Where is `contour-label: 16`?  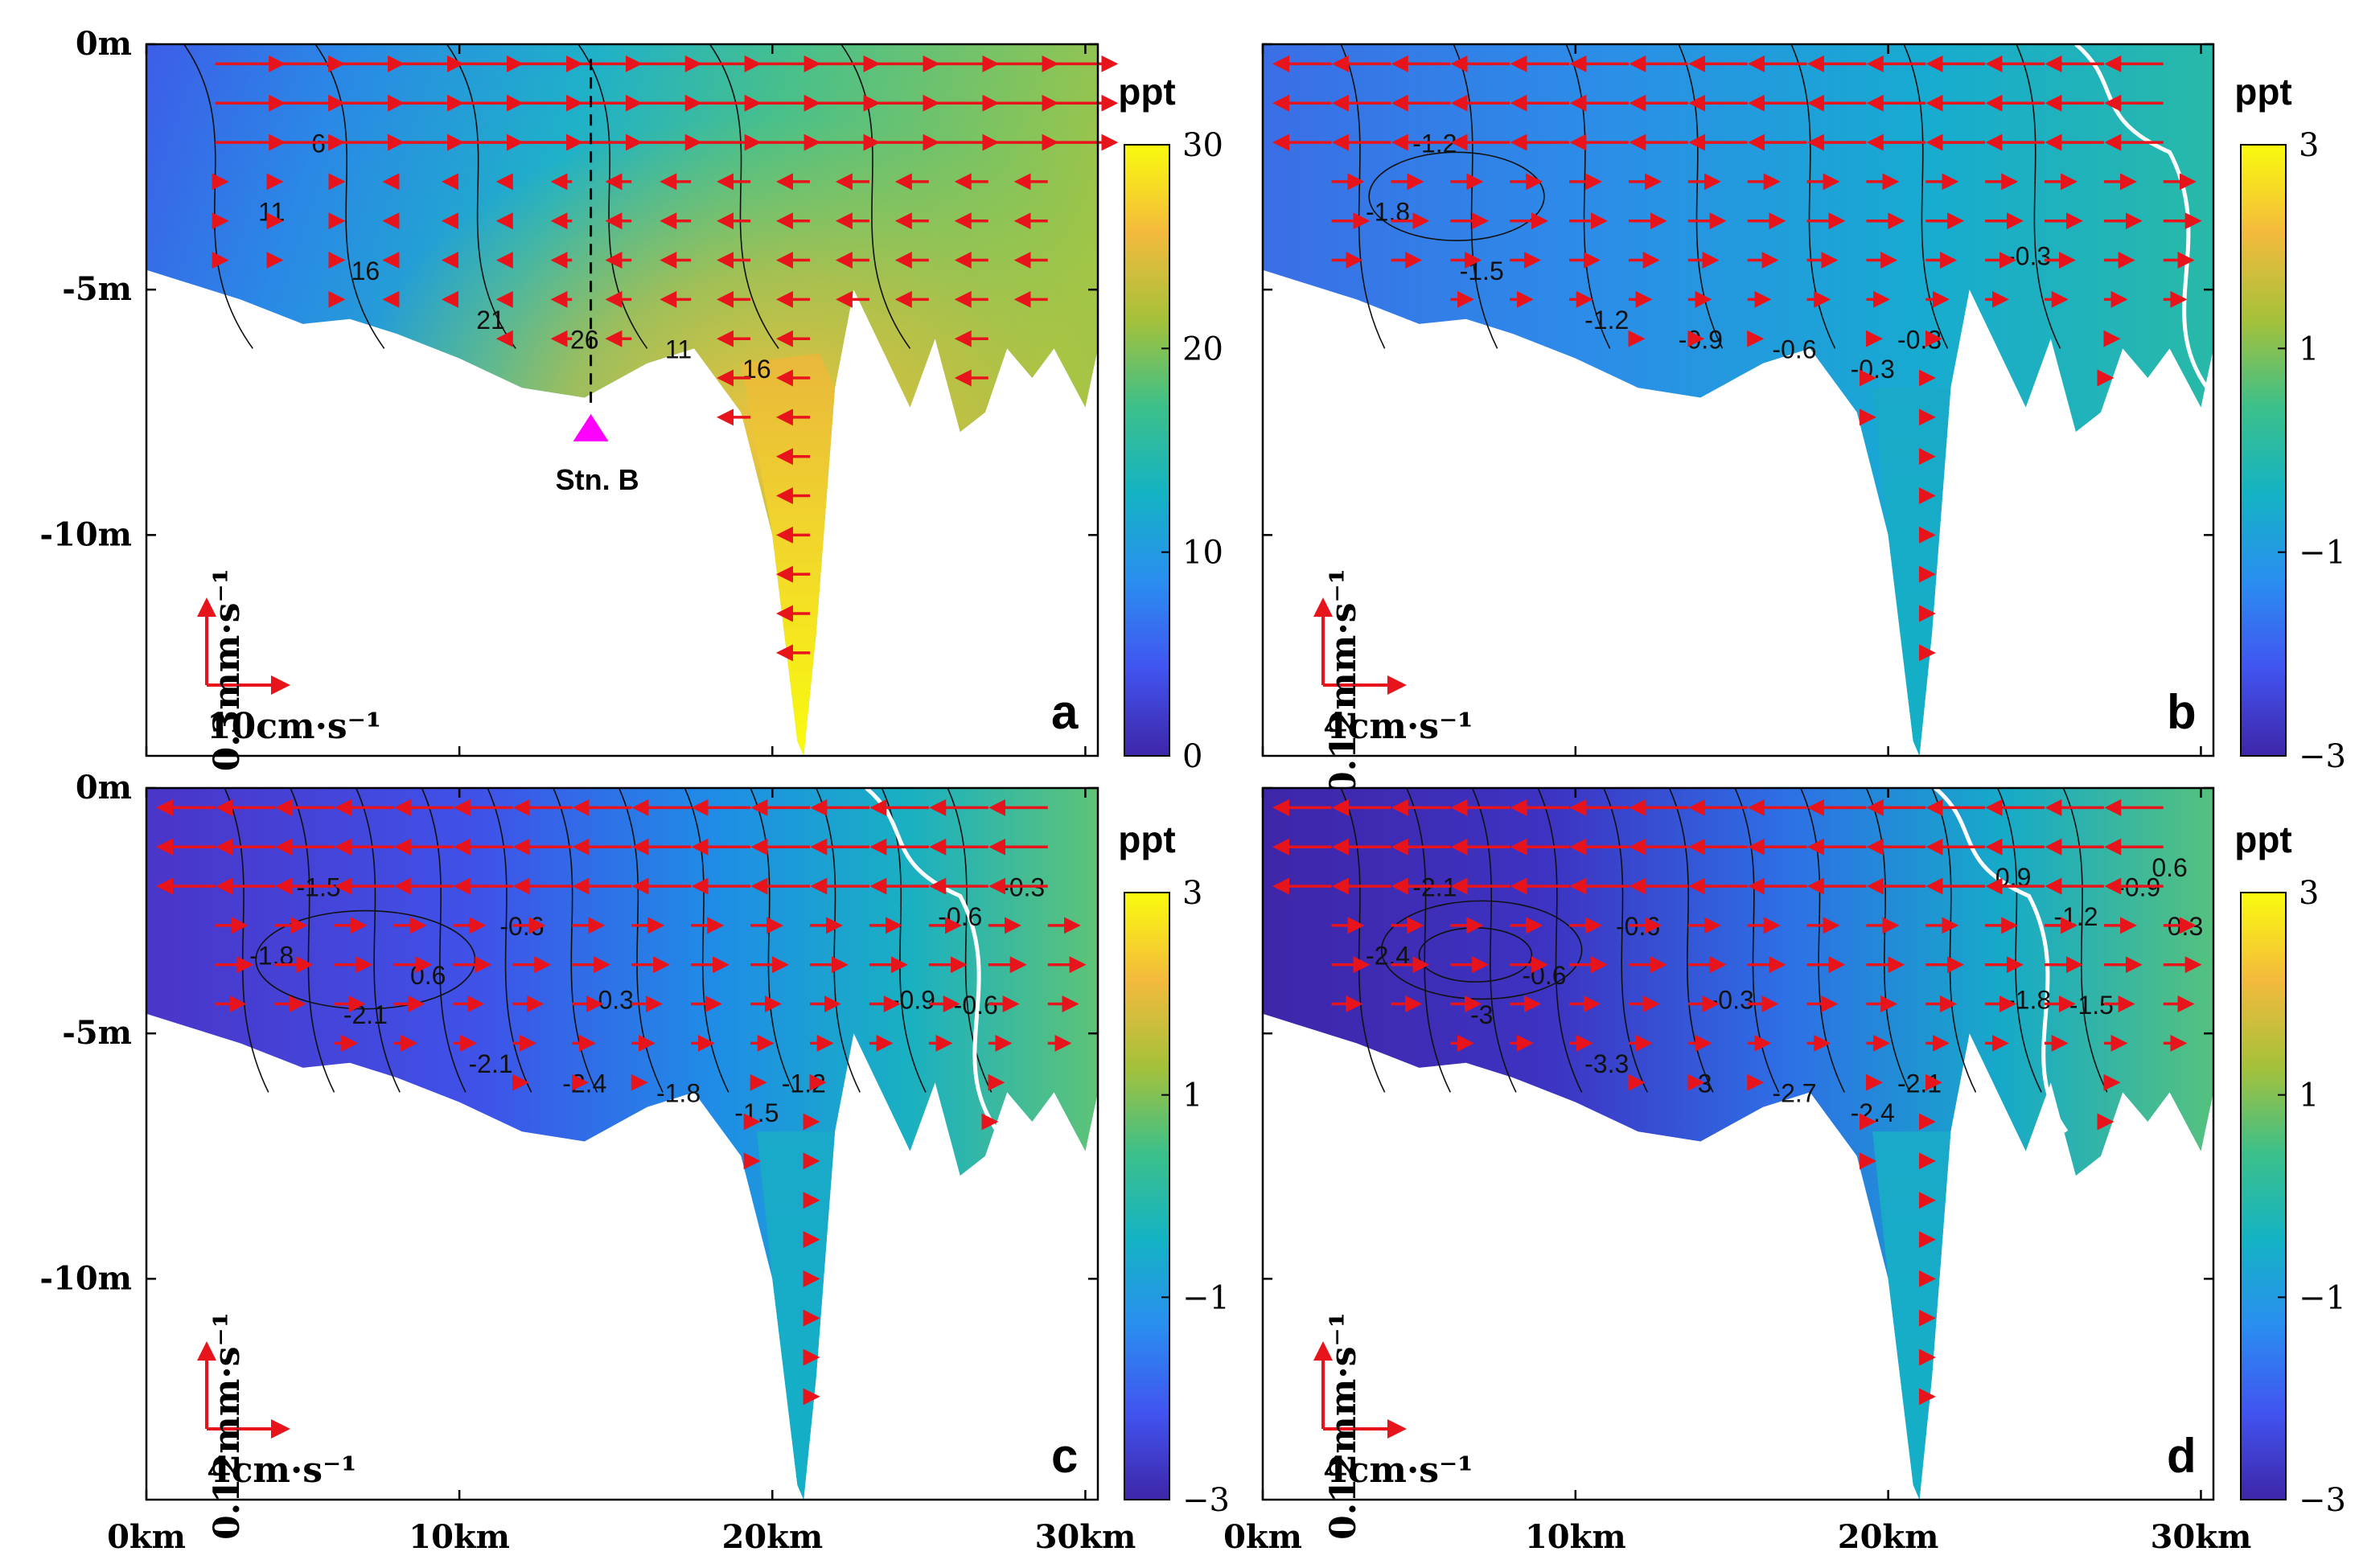
contour-label: 16 is located at coordinates (366, 271).